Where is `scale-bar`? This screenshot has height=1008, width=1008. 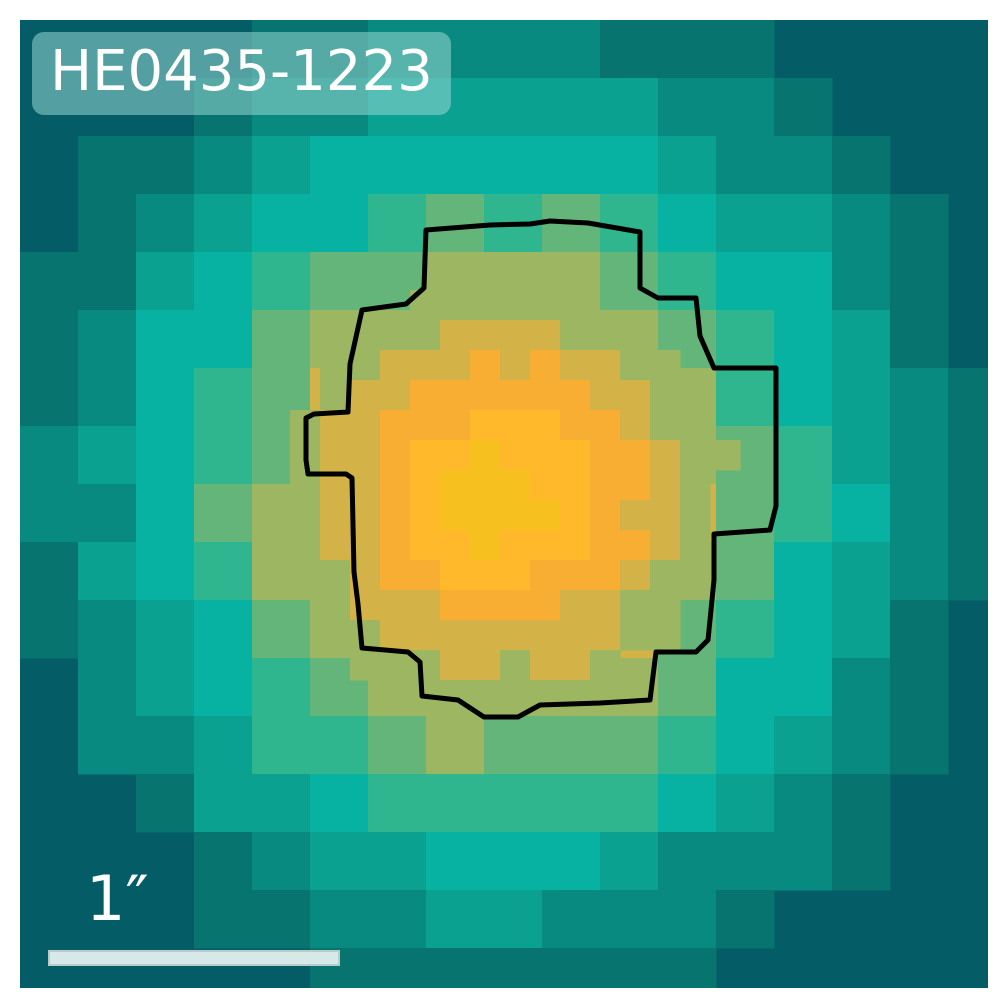 scale-bar is located at coordinates (194, 958).